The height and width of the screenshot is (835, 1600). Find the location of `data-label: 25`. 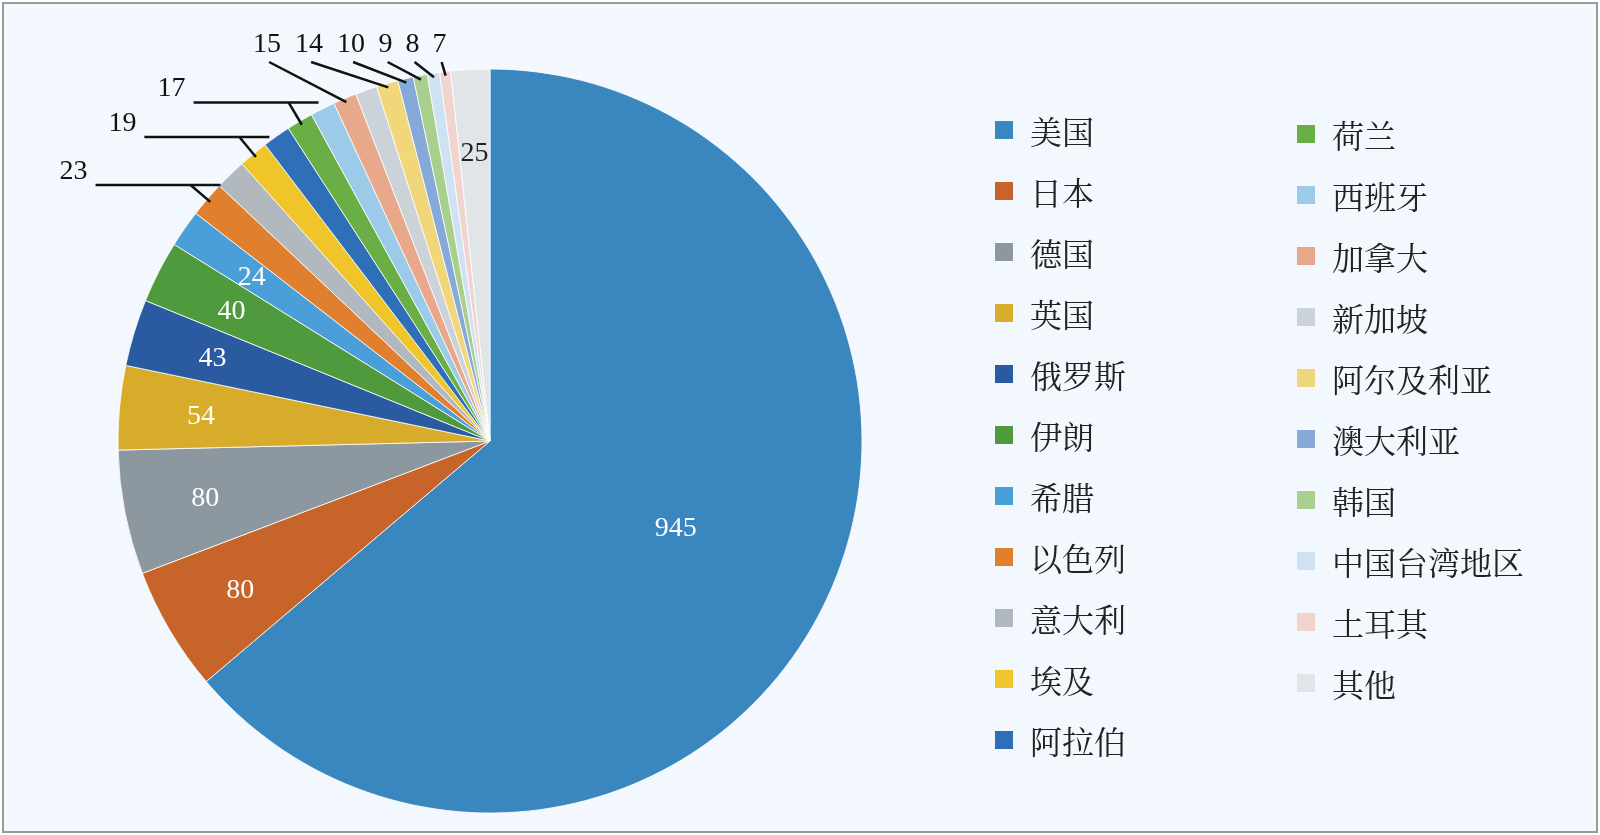

data-label: 25 is located at coordinates (474, 151).